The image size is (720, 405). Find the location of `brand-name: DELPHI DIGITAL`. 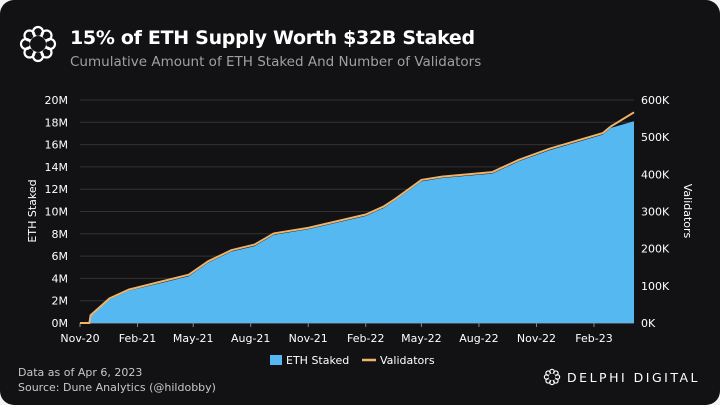

brand-name: DELPHI DIGITAL is located at coordinates (633, 377).